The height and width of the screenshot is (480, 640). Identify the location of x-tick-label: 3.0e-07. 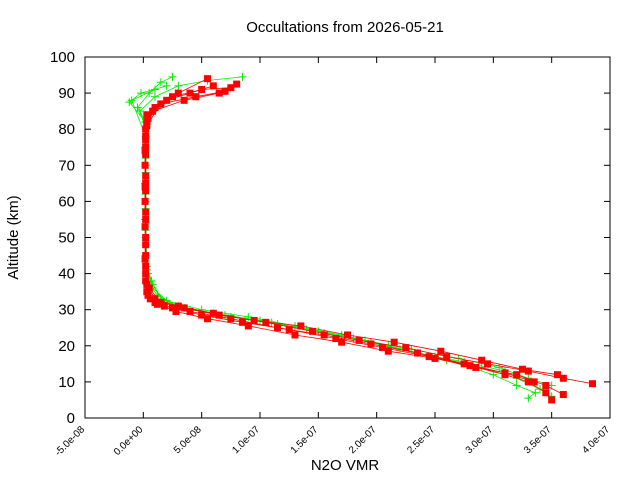
(480, 440).